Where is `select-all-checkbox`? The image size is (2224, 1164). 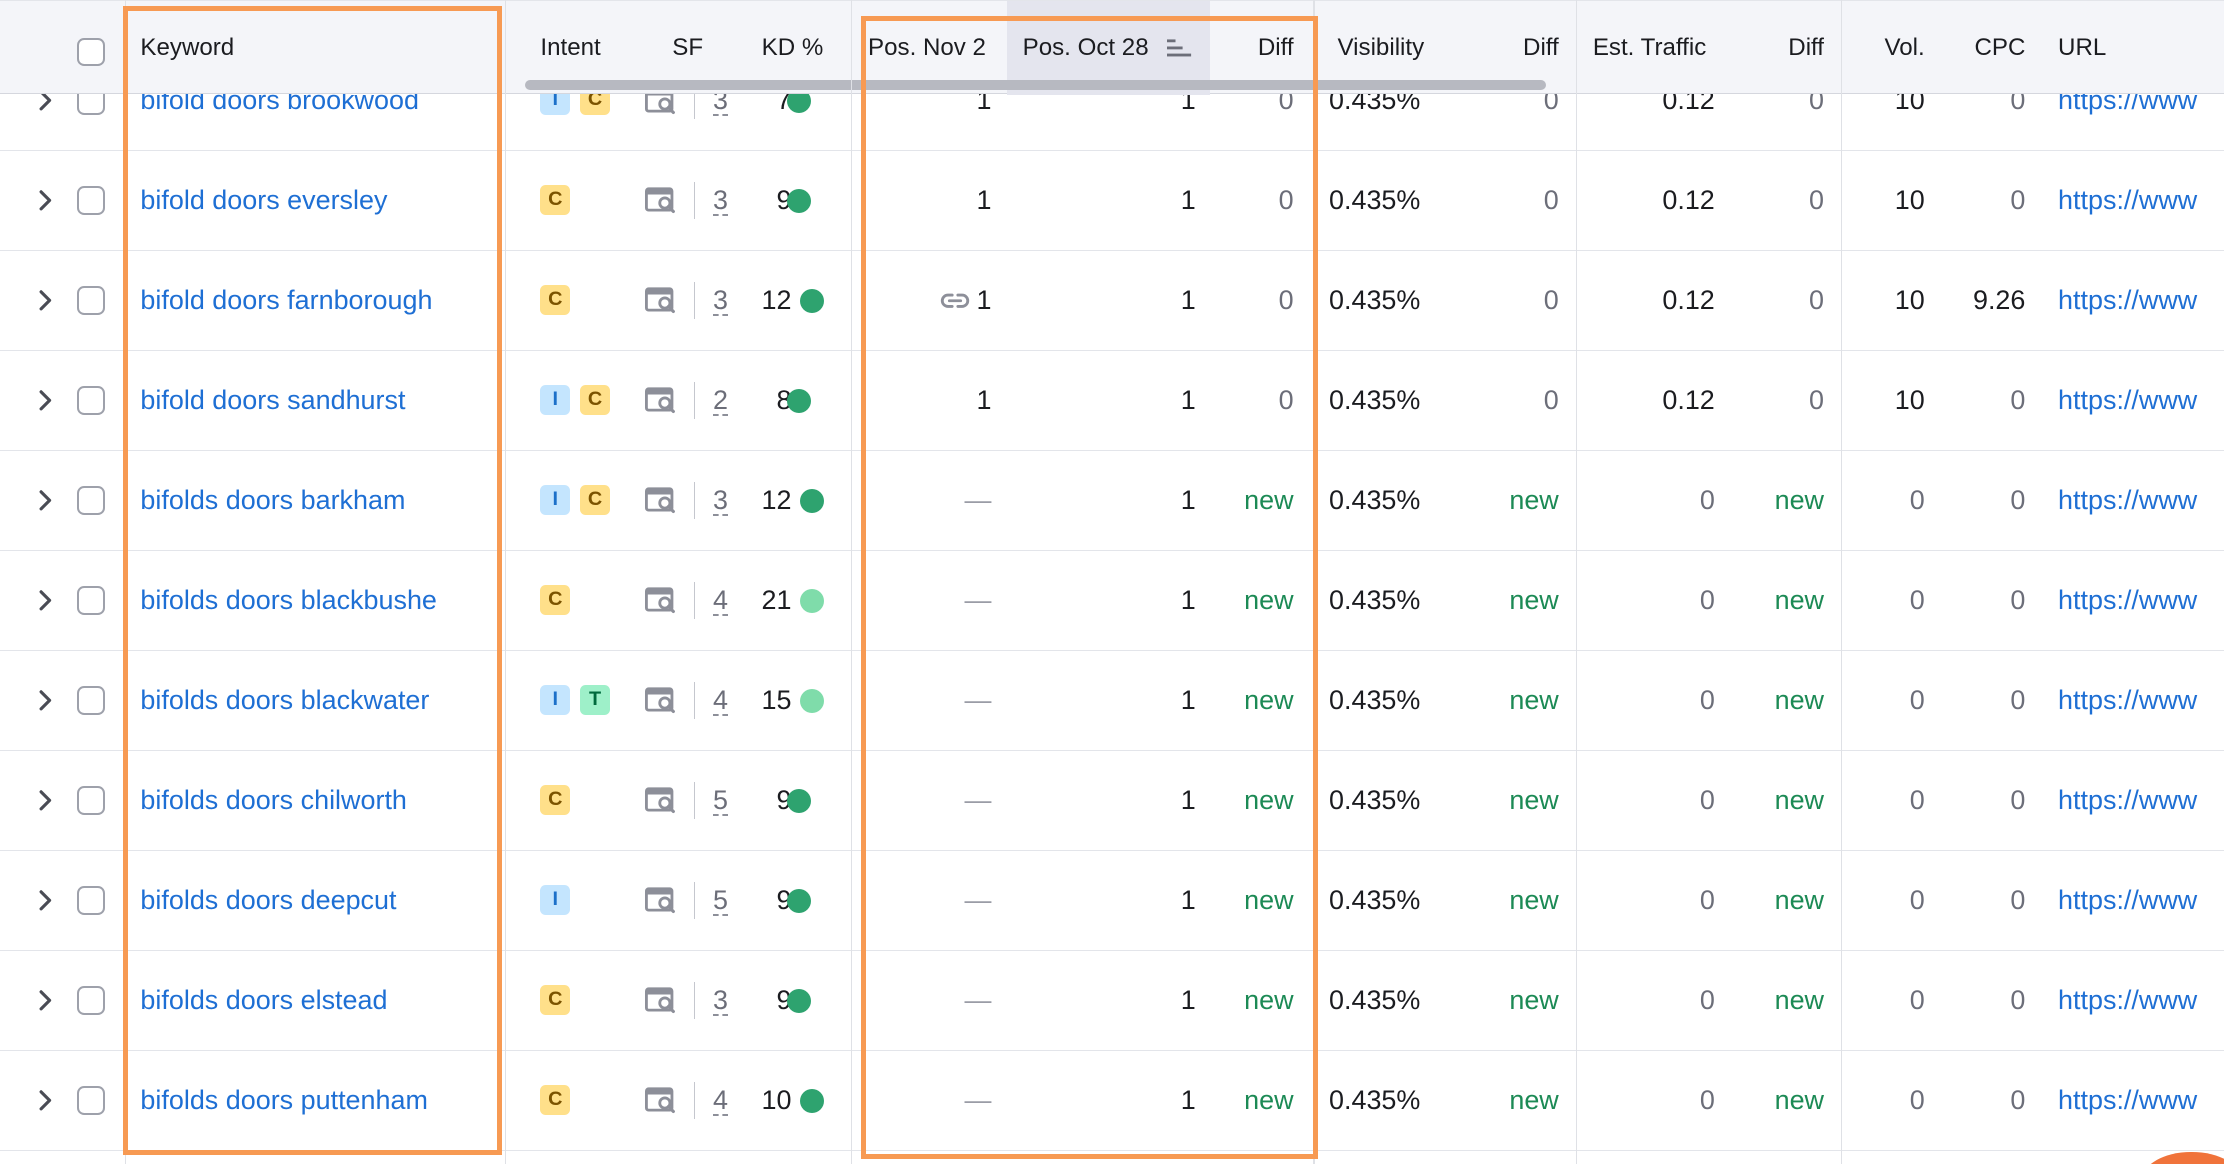 select-all-checkbox is located at coordinates (90, 52).